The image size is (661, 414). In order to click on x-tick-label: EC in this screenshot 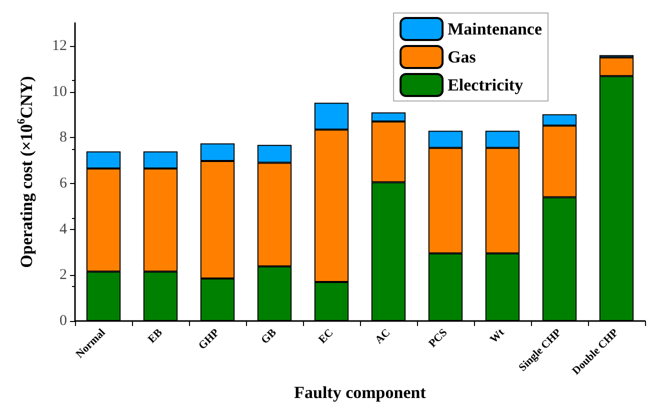, I will do `click(326, 336)`.